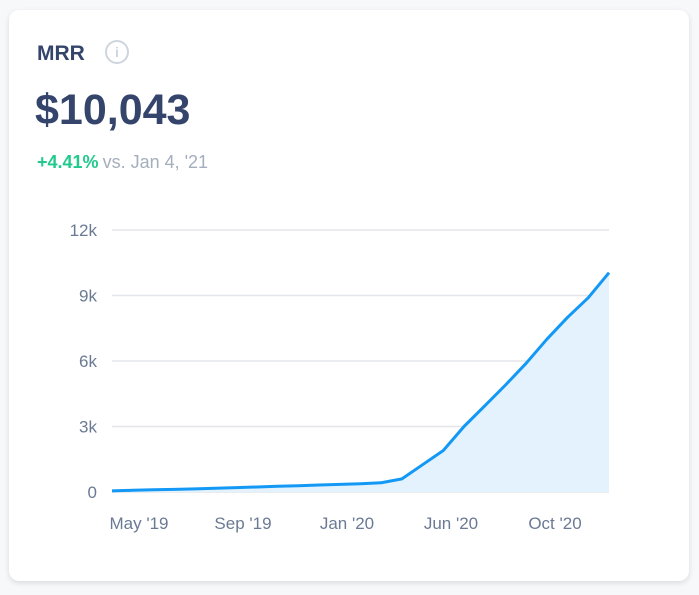 This screenshot has height=595, width=699. What do you see at coordinates (155, 162) in the screenshot?
I see `comparison-label: vs. Jan 4, '21` at bounding box center [155, 162].